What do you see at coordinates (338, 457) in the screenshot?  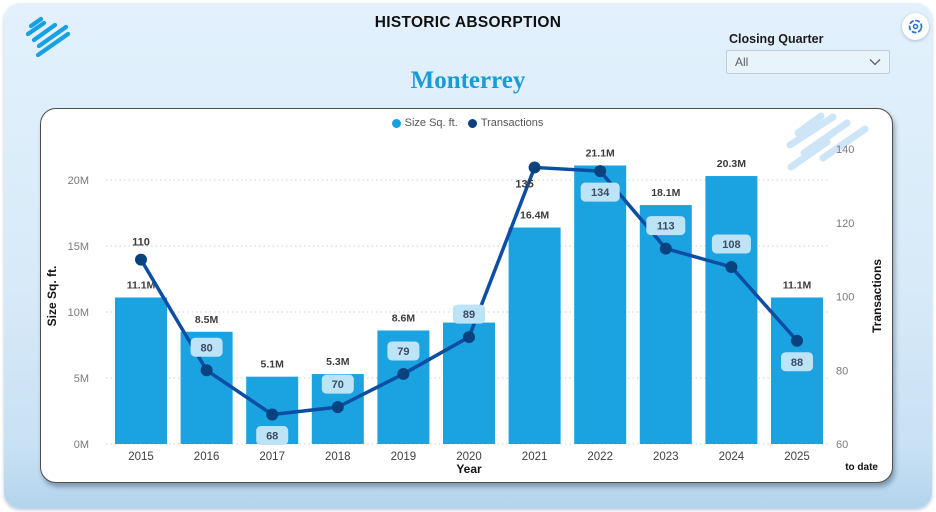 I see `x-tick-2018: 2018` at bounding box center [338, 457].